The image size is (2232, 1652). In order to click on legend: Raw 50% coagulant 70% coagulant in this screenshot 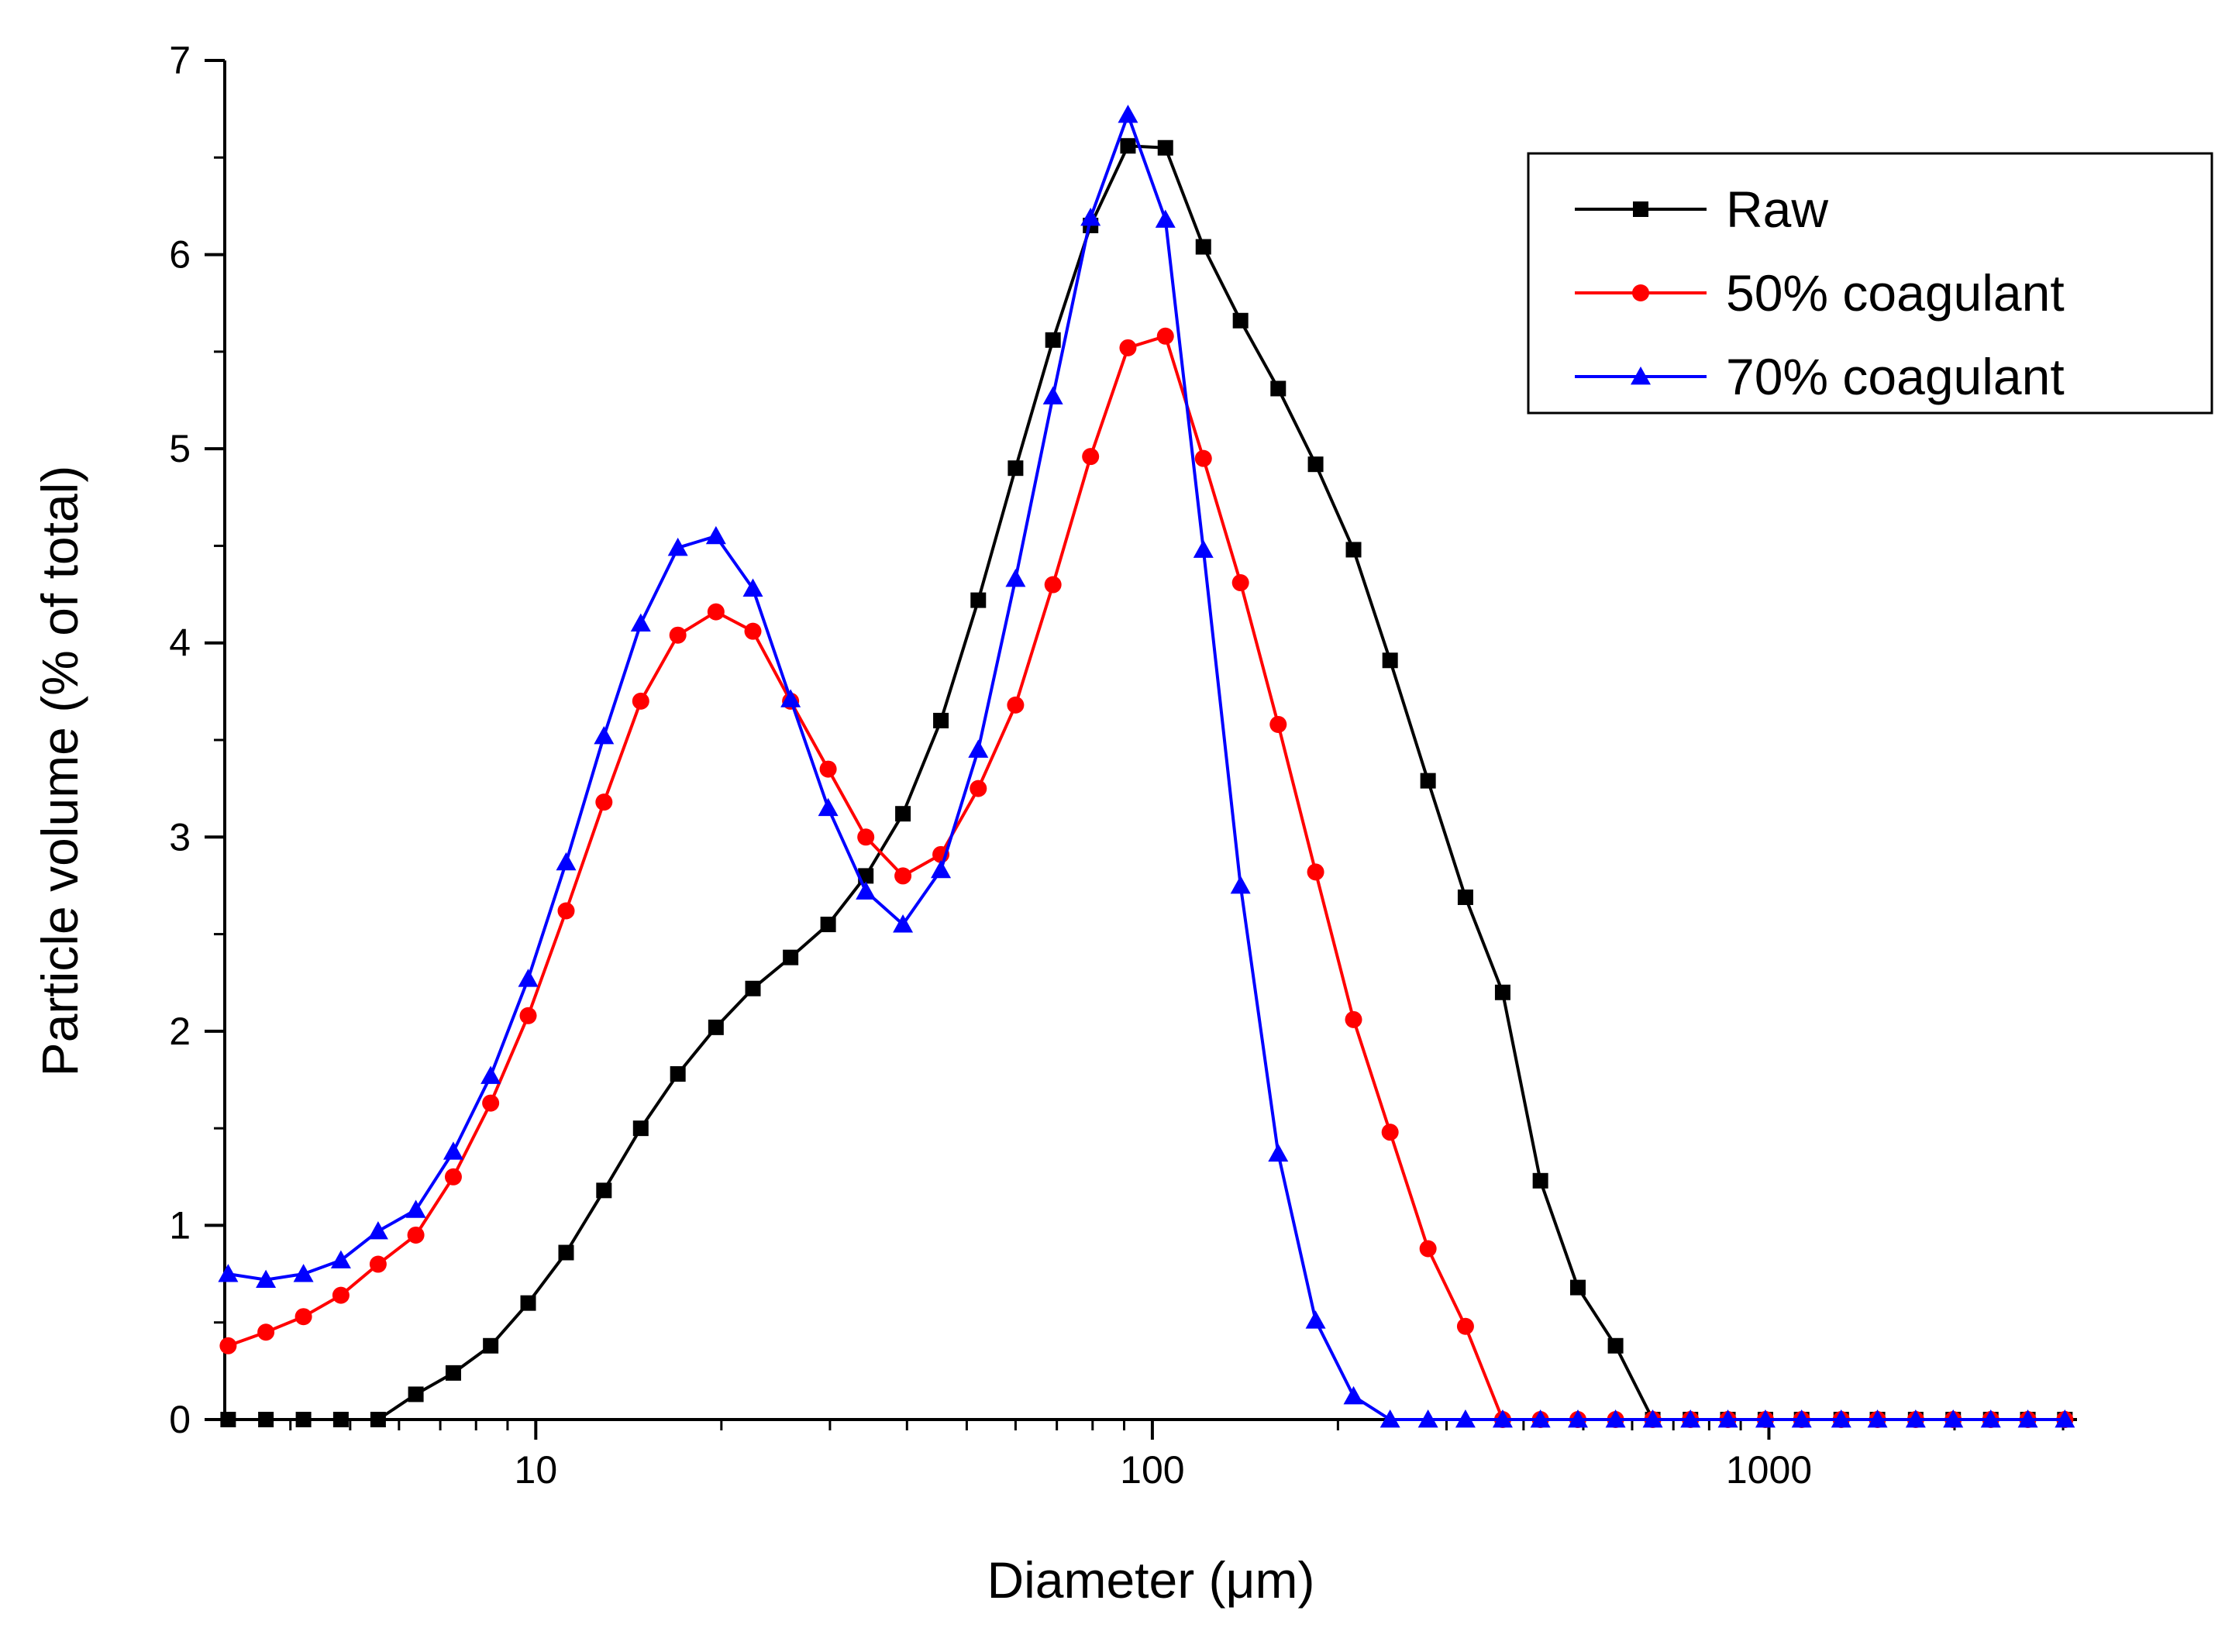, I will do `click(1870, 283)`.